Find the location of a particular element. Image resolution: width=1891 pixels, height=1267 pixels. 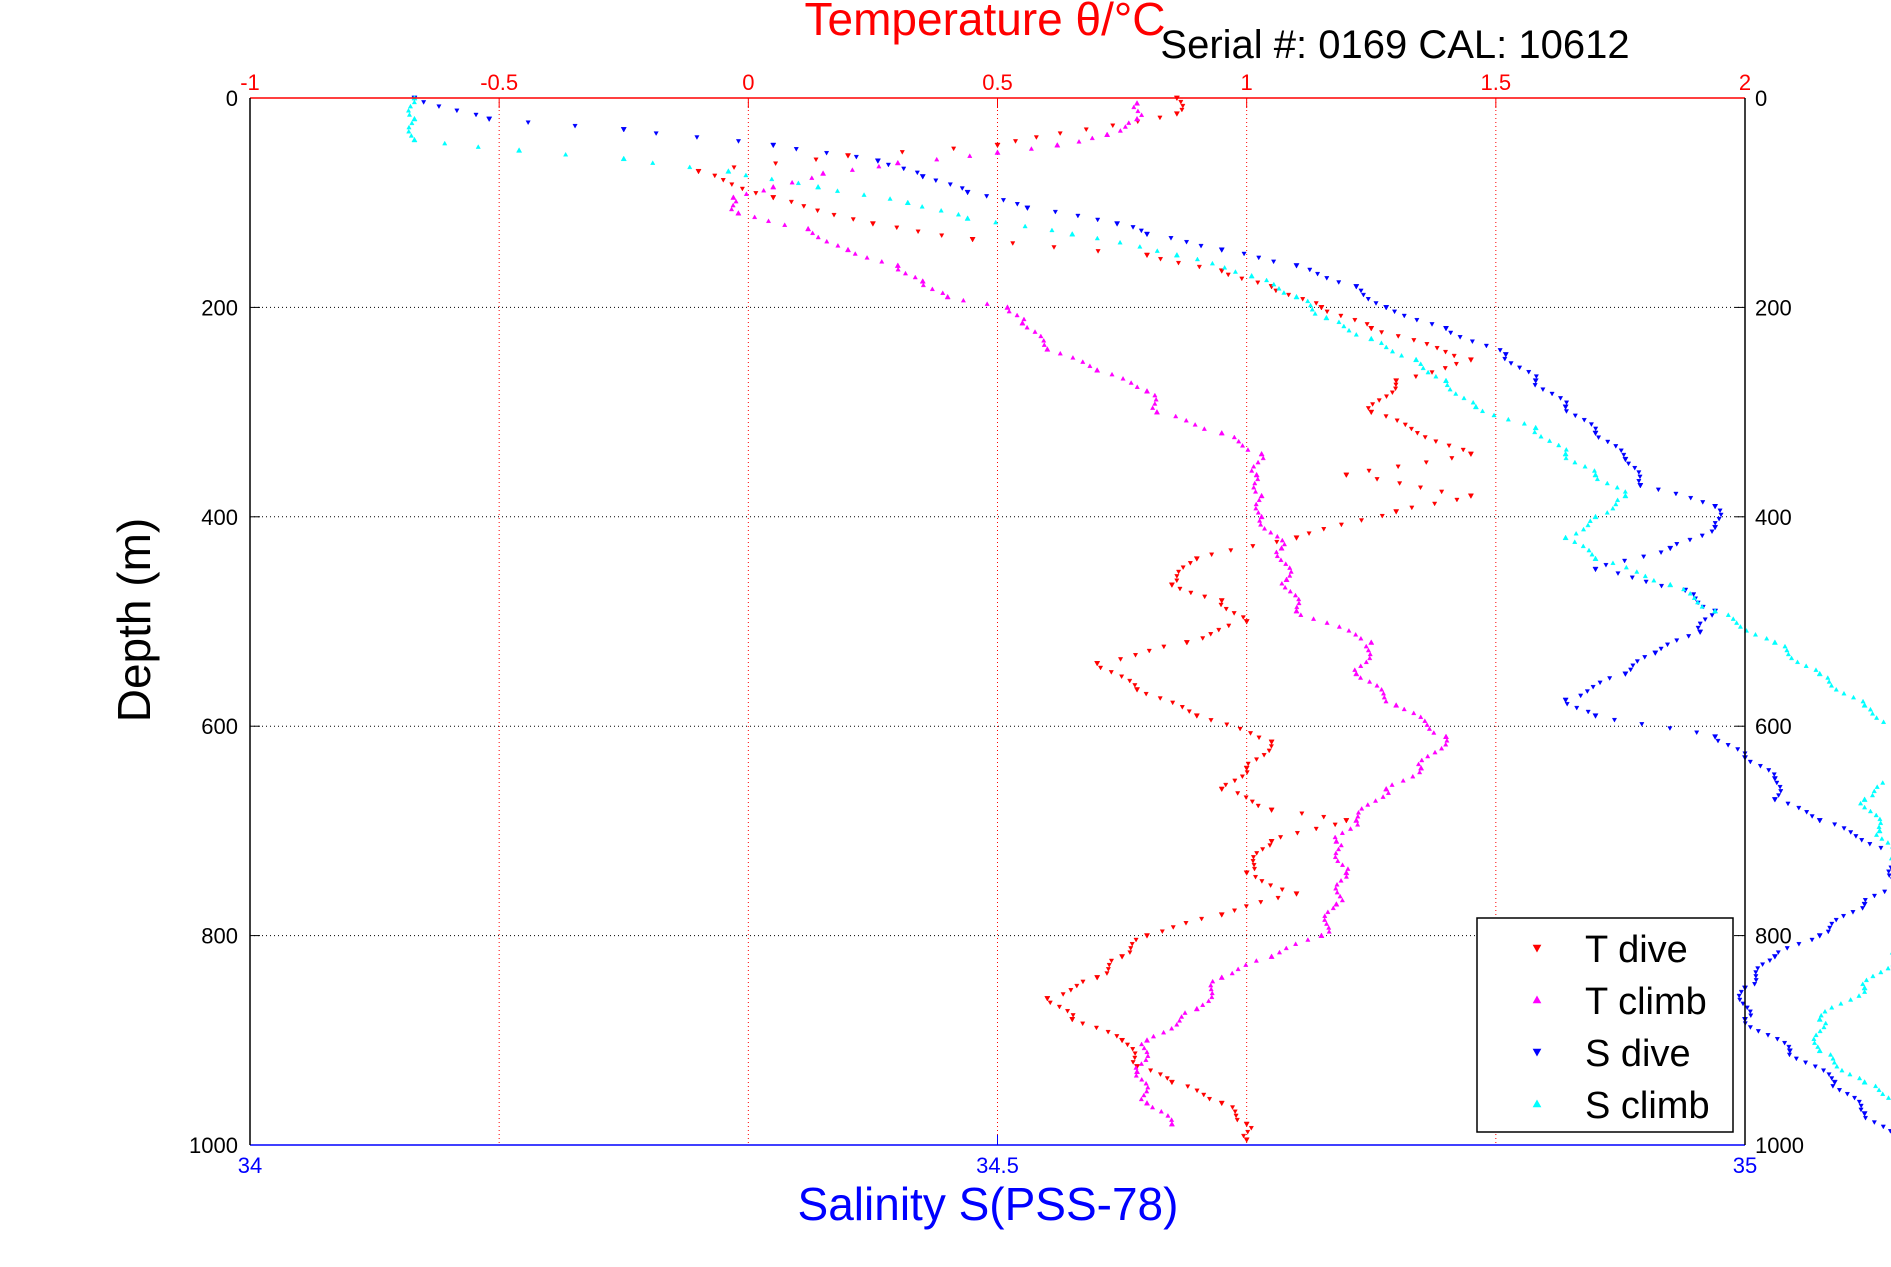

depth-tick-label-right: 600 is located at coordinates (1773, 726).